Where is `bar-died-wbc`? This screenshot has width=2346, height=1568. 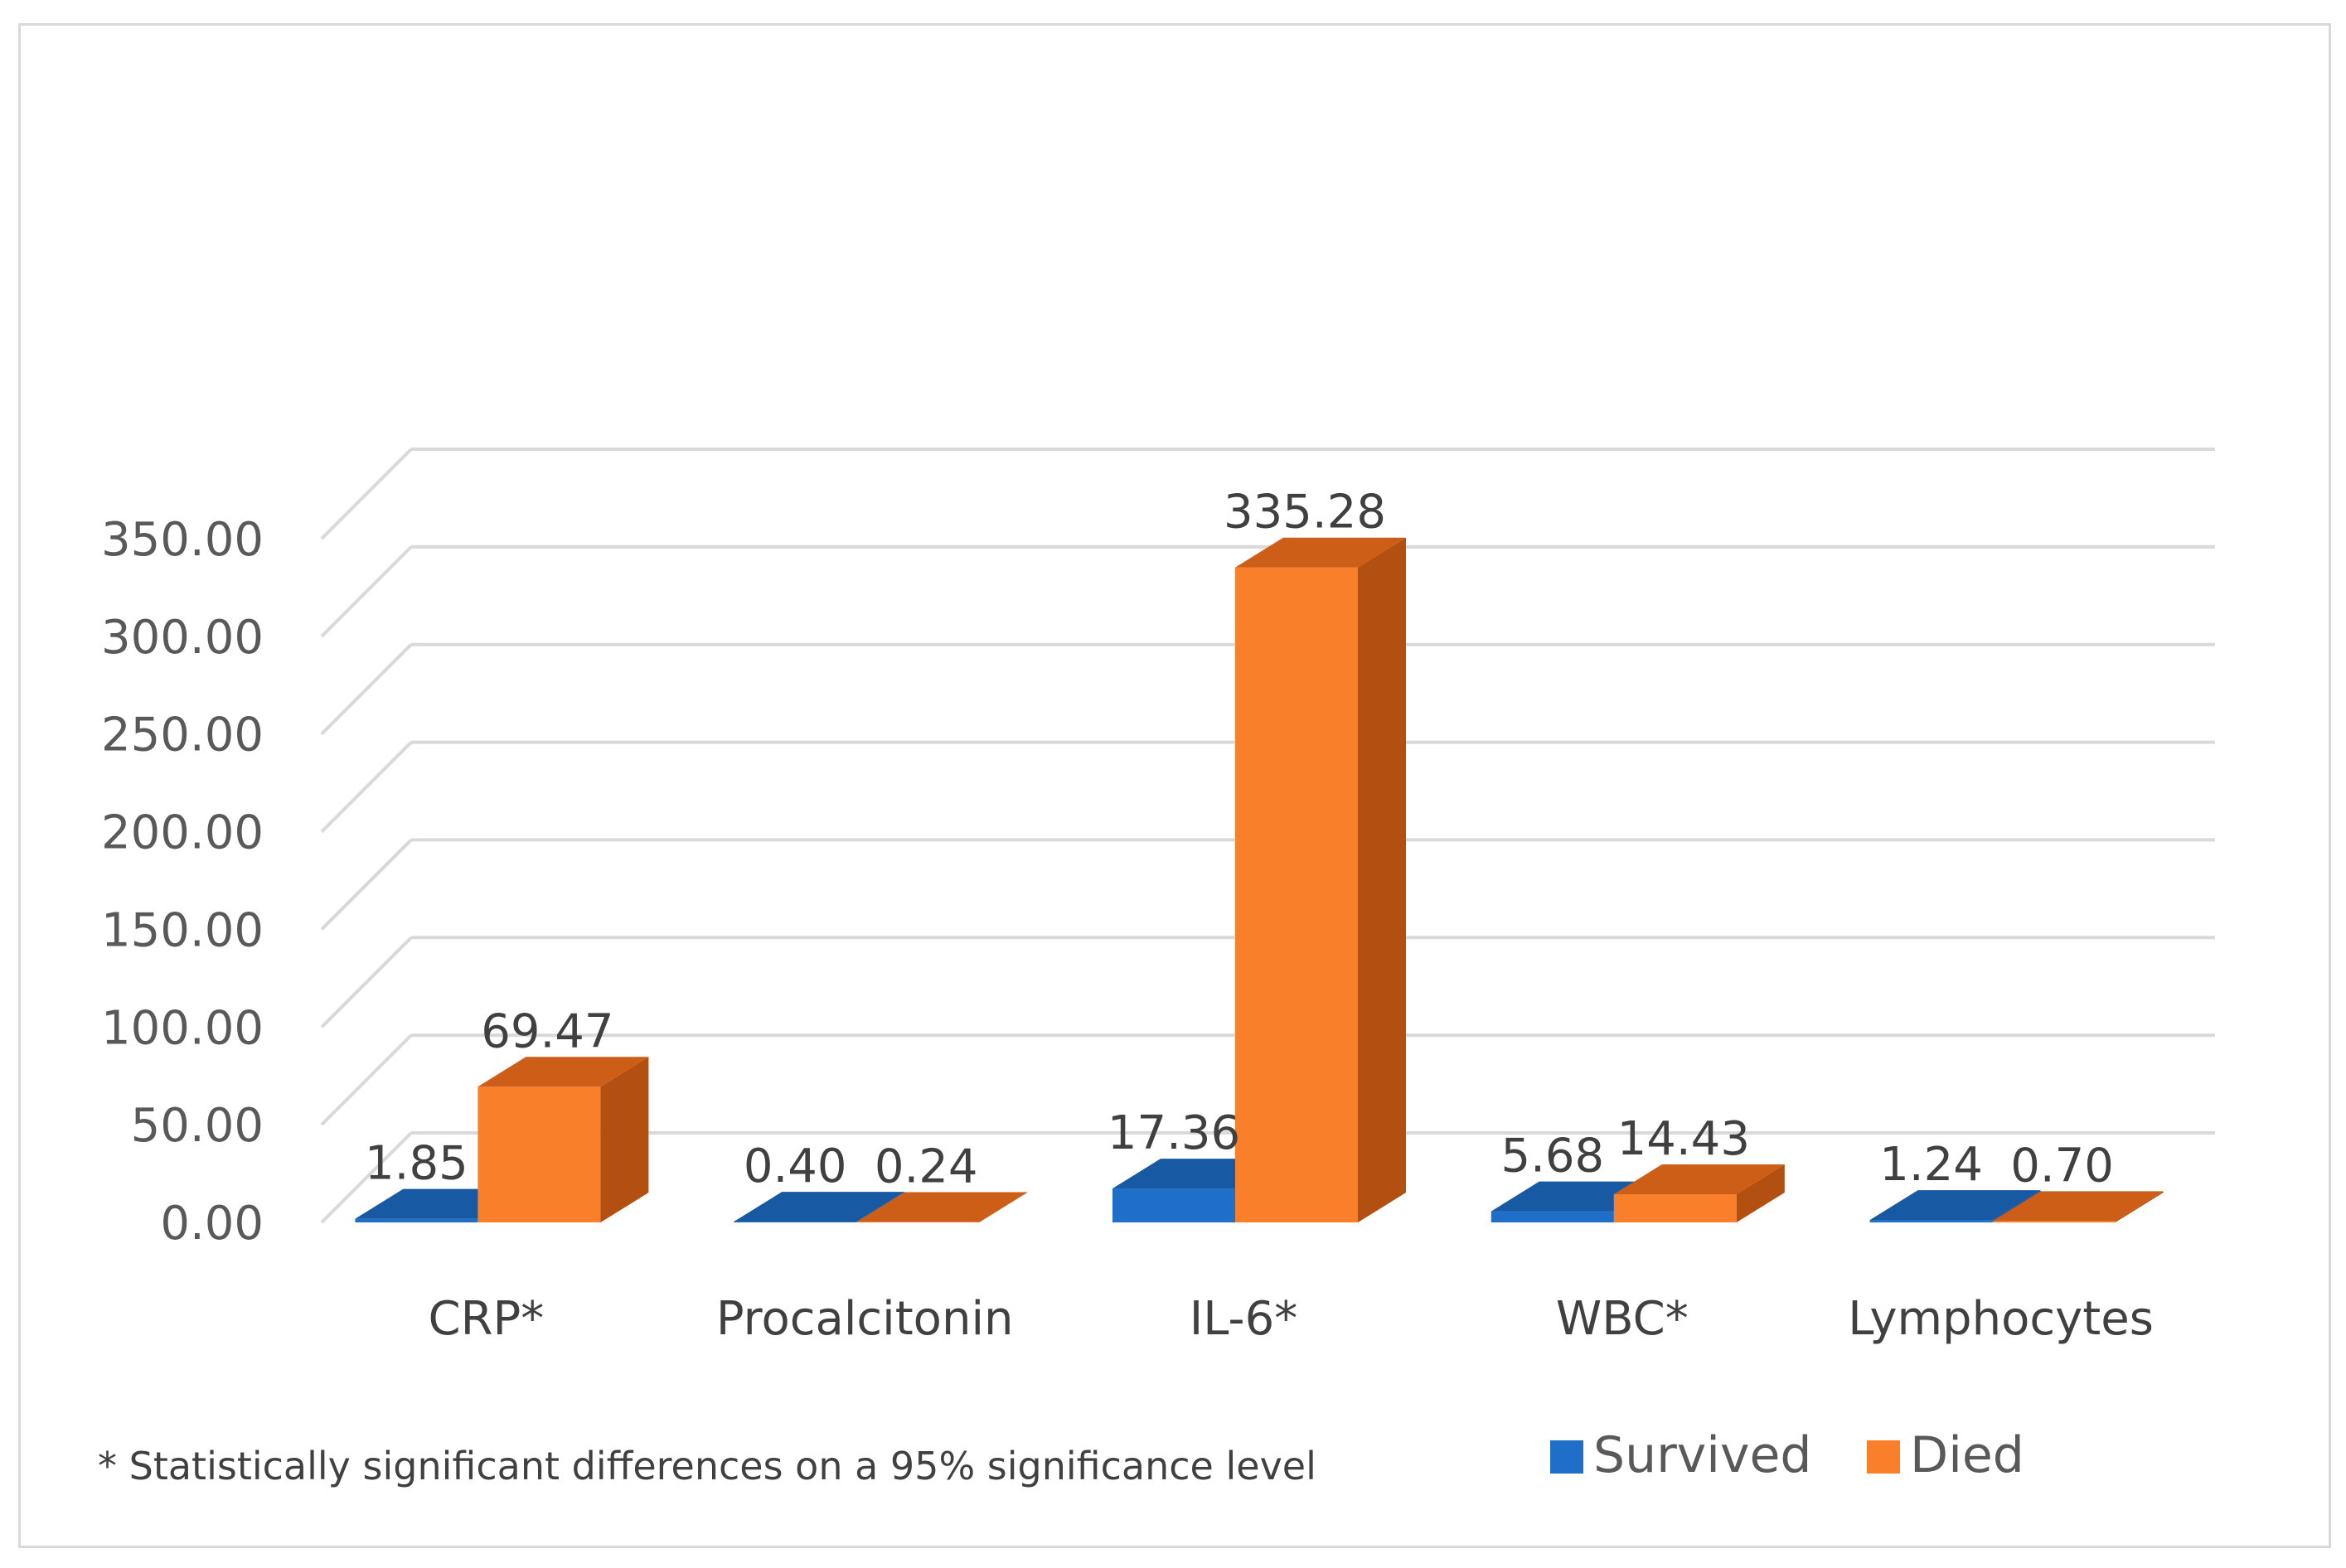
bar-died-wbc is located at coordinates (1699, 1193).